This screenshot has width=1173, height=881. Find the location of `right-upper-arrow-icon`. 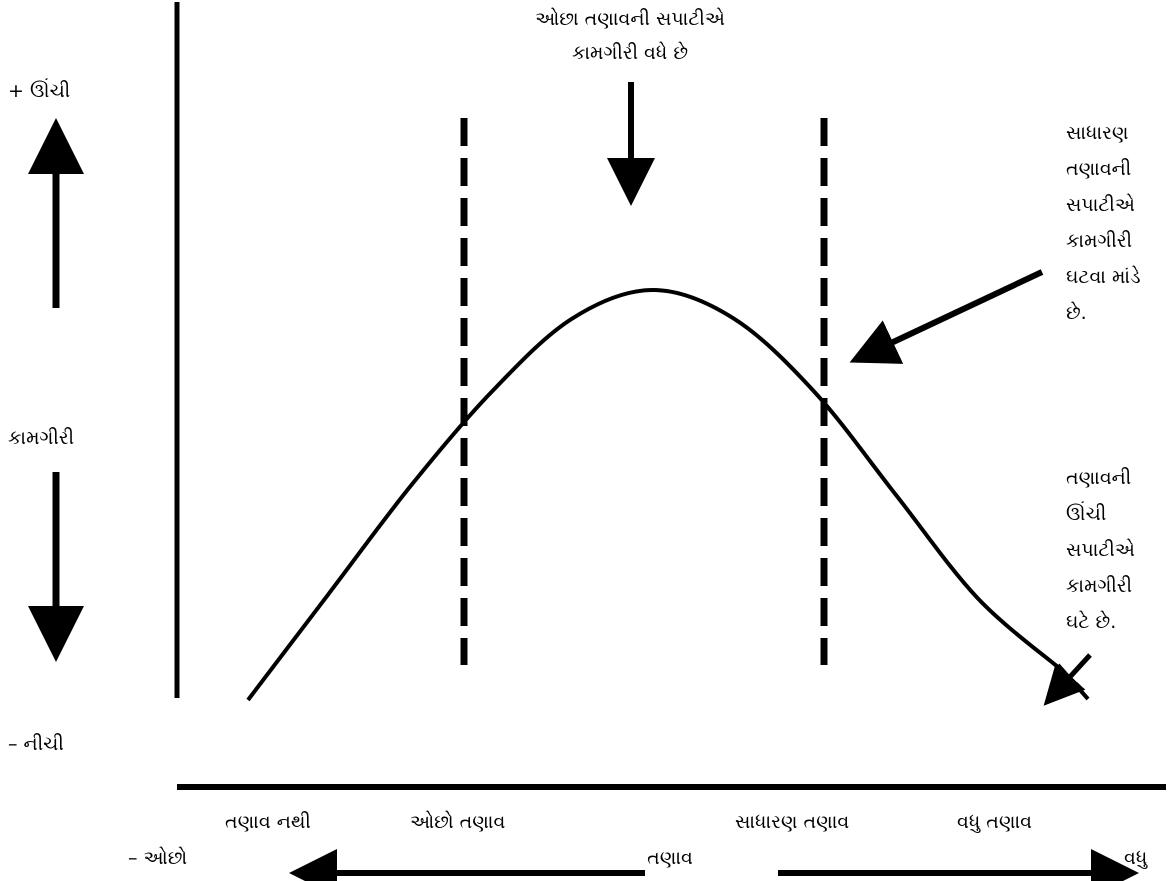

right-upper-arrow-icon is located at coordinates (946, 316).